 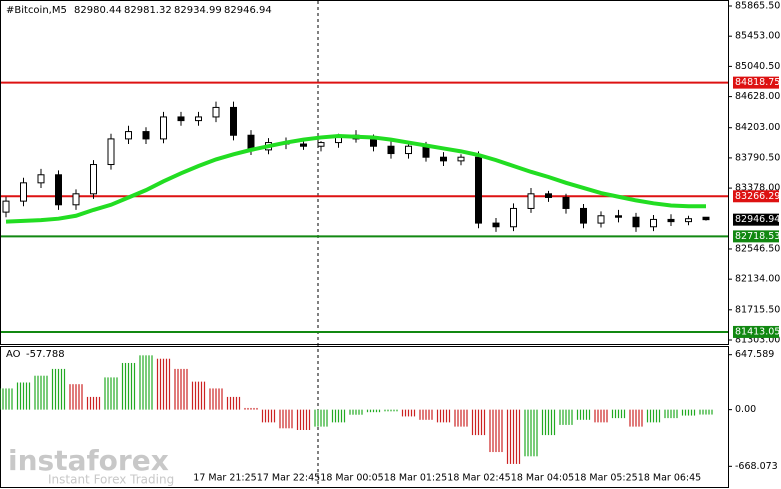 I want to click on y-tick-label: 84628.00, so click(x=757, y=96).